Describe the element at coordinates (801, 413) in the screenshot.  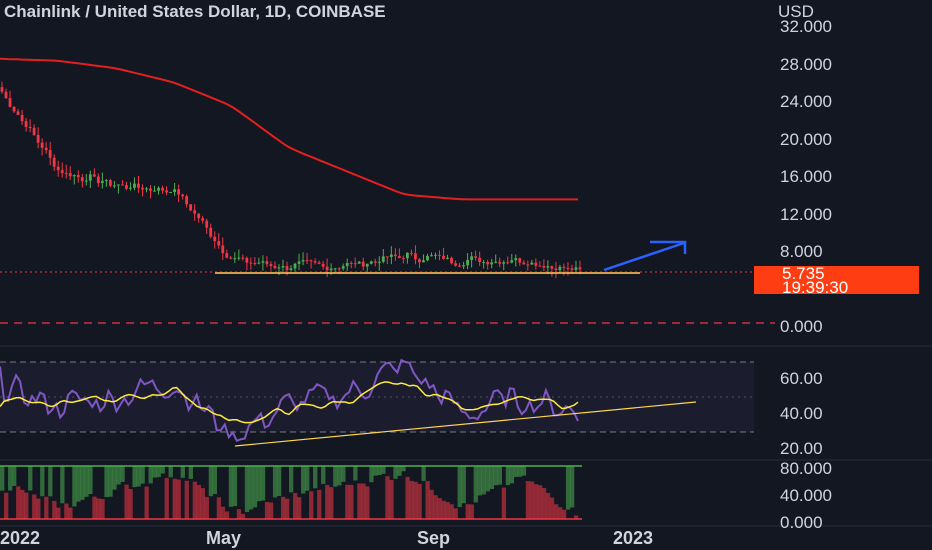
I see `rsi-tick-40: 40.00` at that location.